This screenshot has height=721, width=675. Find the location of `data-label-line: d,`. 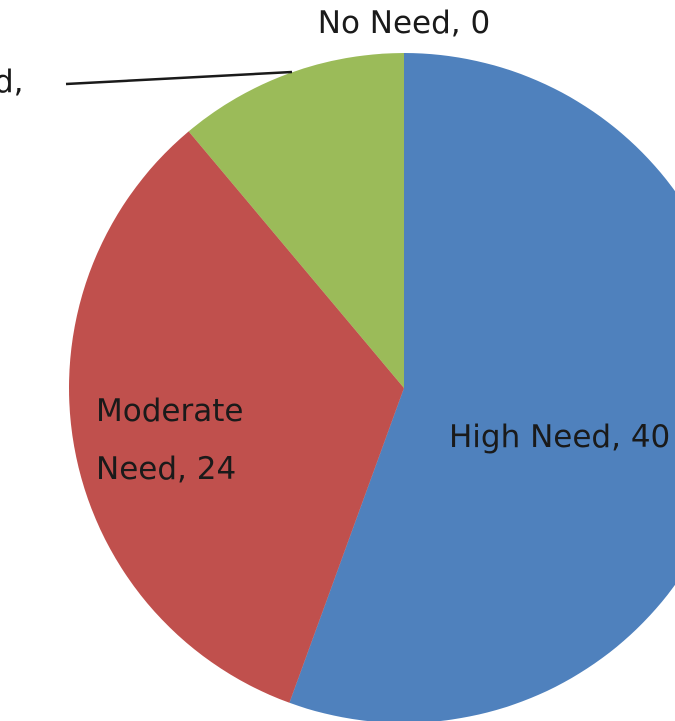

data-label-line: d, is located at coordinates (12, 82).